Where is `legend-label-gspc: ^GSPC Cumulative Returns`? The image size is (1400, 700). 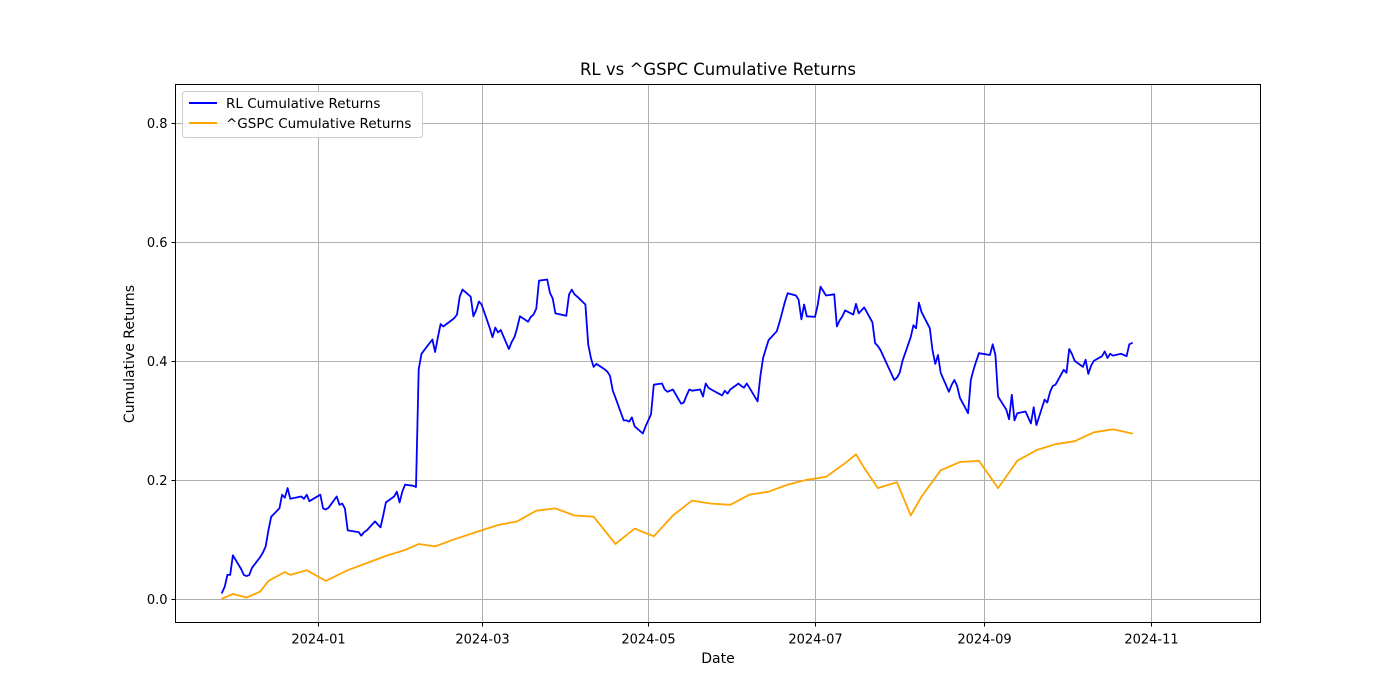 legend-label-gspc: ^GSPC Cumulative Returns is located at coordinates (318, 124).